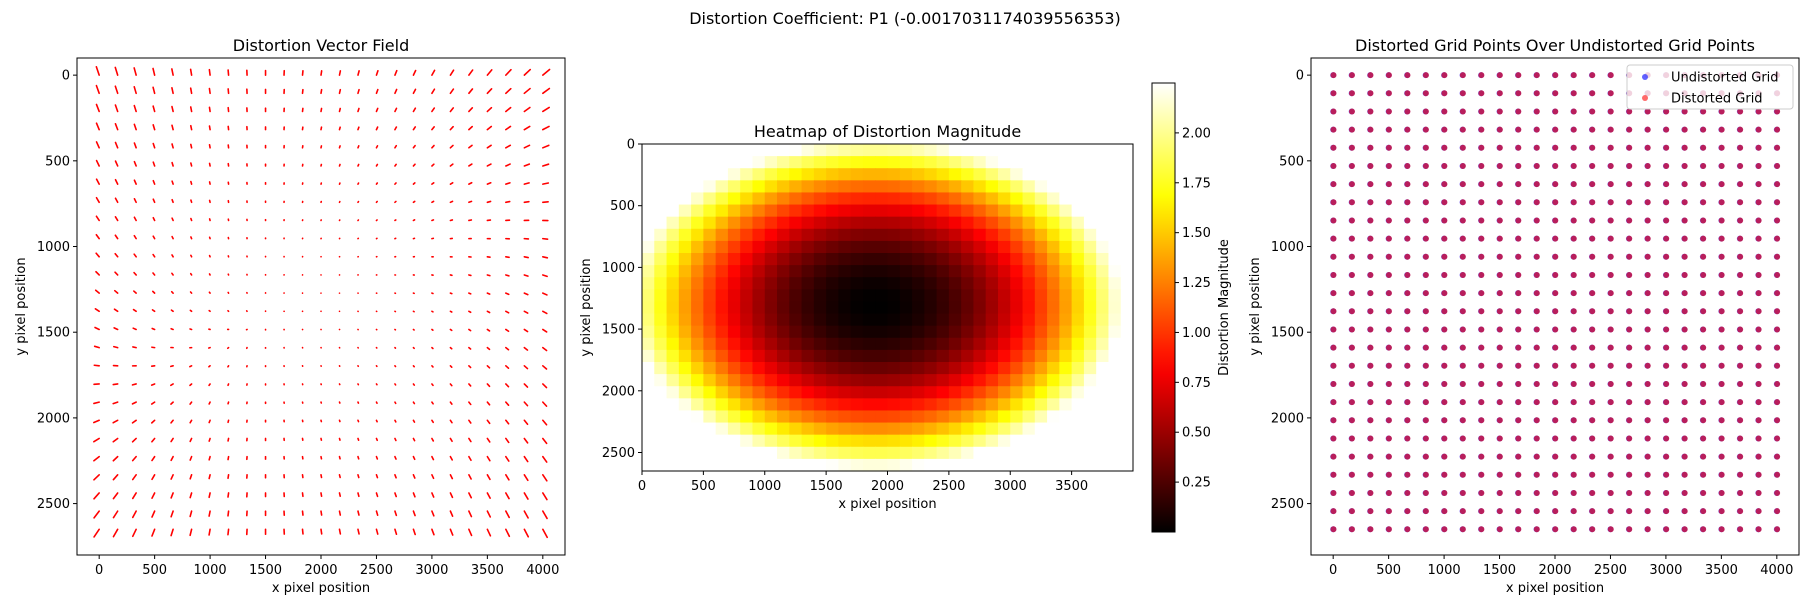 The image size is (1811, 611). What do you see at coordinates (53, 504) in the screenshot?
I see `quiver-ytick-label: 2500` at bounding box center [53, 504].